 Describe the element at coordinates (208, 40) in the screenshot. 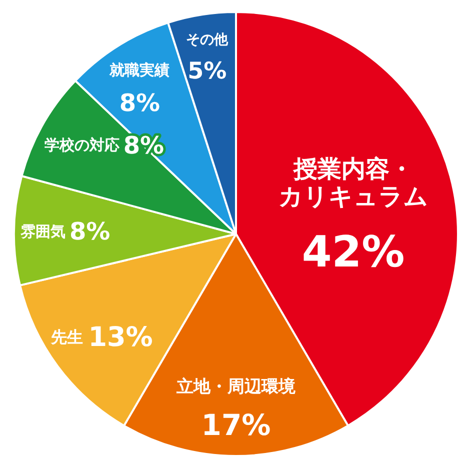

I see `slice-label: その他` at that location.